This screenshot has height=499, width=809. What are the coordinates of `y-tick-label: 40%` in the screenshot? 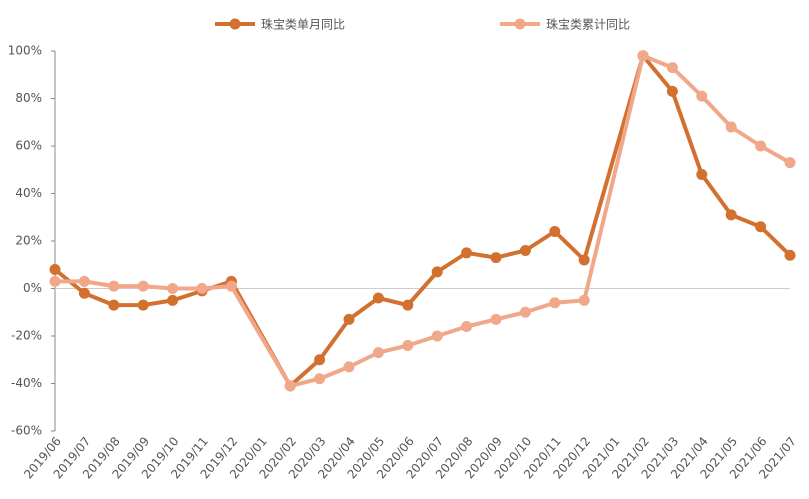 It's located at (28, 193).